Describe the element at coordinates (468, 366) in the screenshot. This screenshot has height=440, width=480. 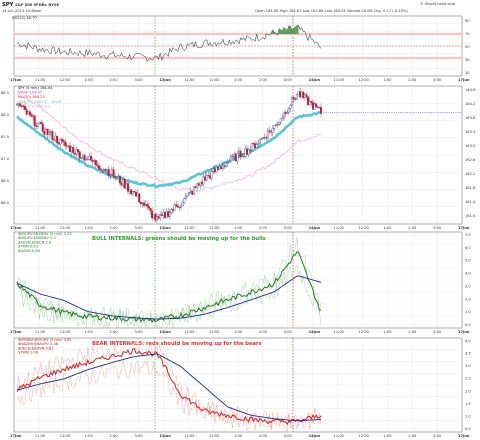
I see `bearGroup-tick: 3.0` at that location.